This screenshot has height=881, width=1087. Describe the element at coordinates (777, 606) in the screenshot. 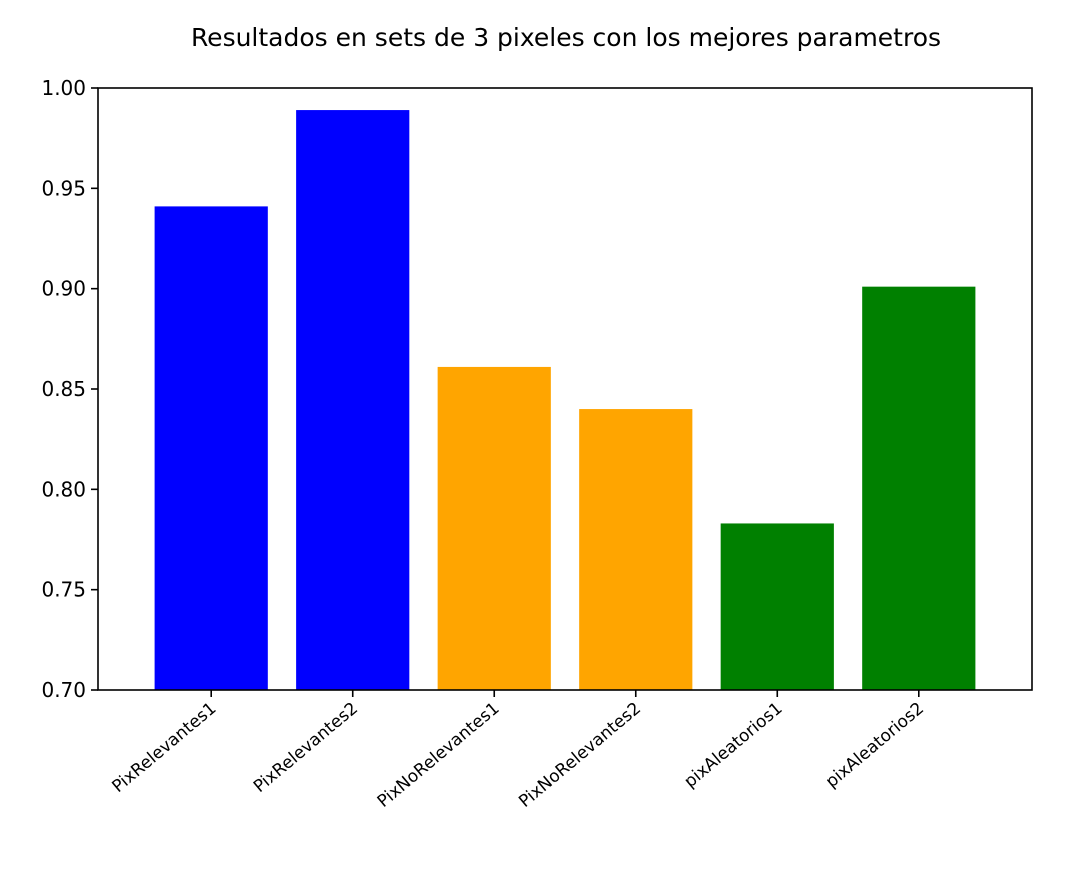

I see `bar-pixAleatorios1` at that location.